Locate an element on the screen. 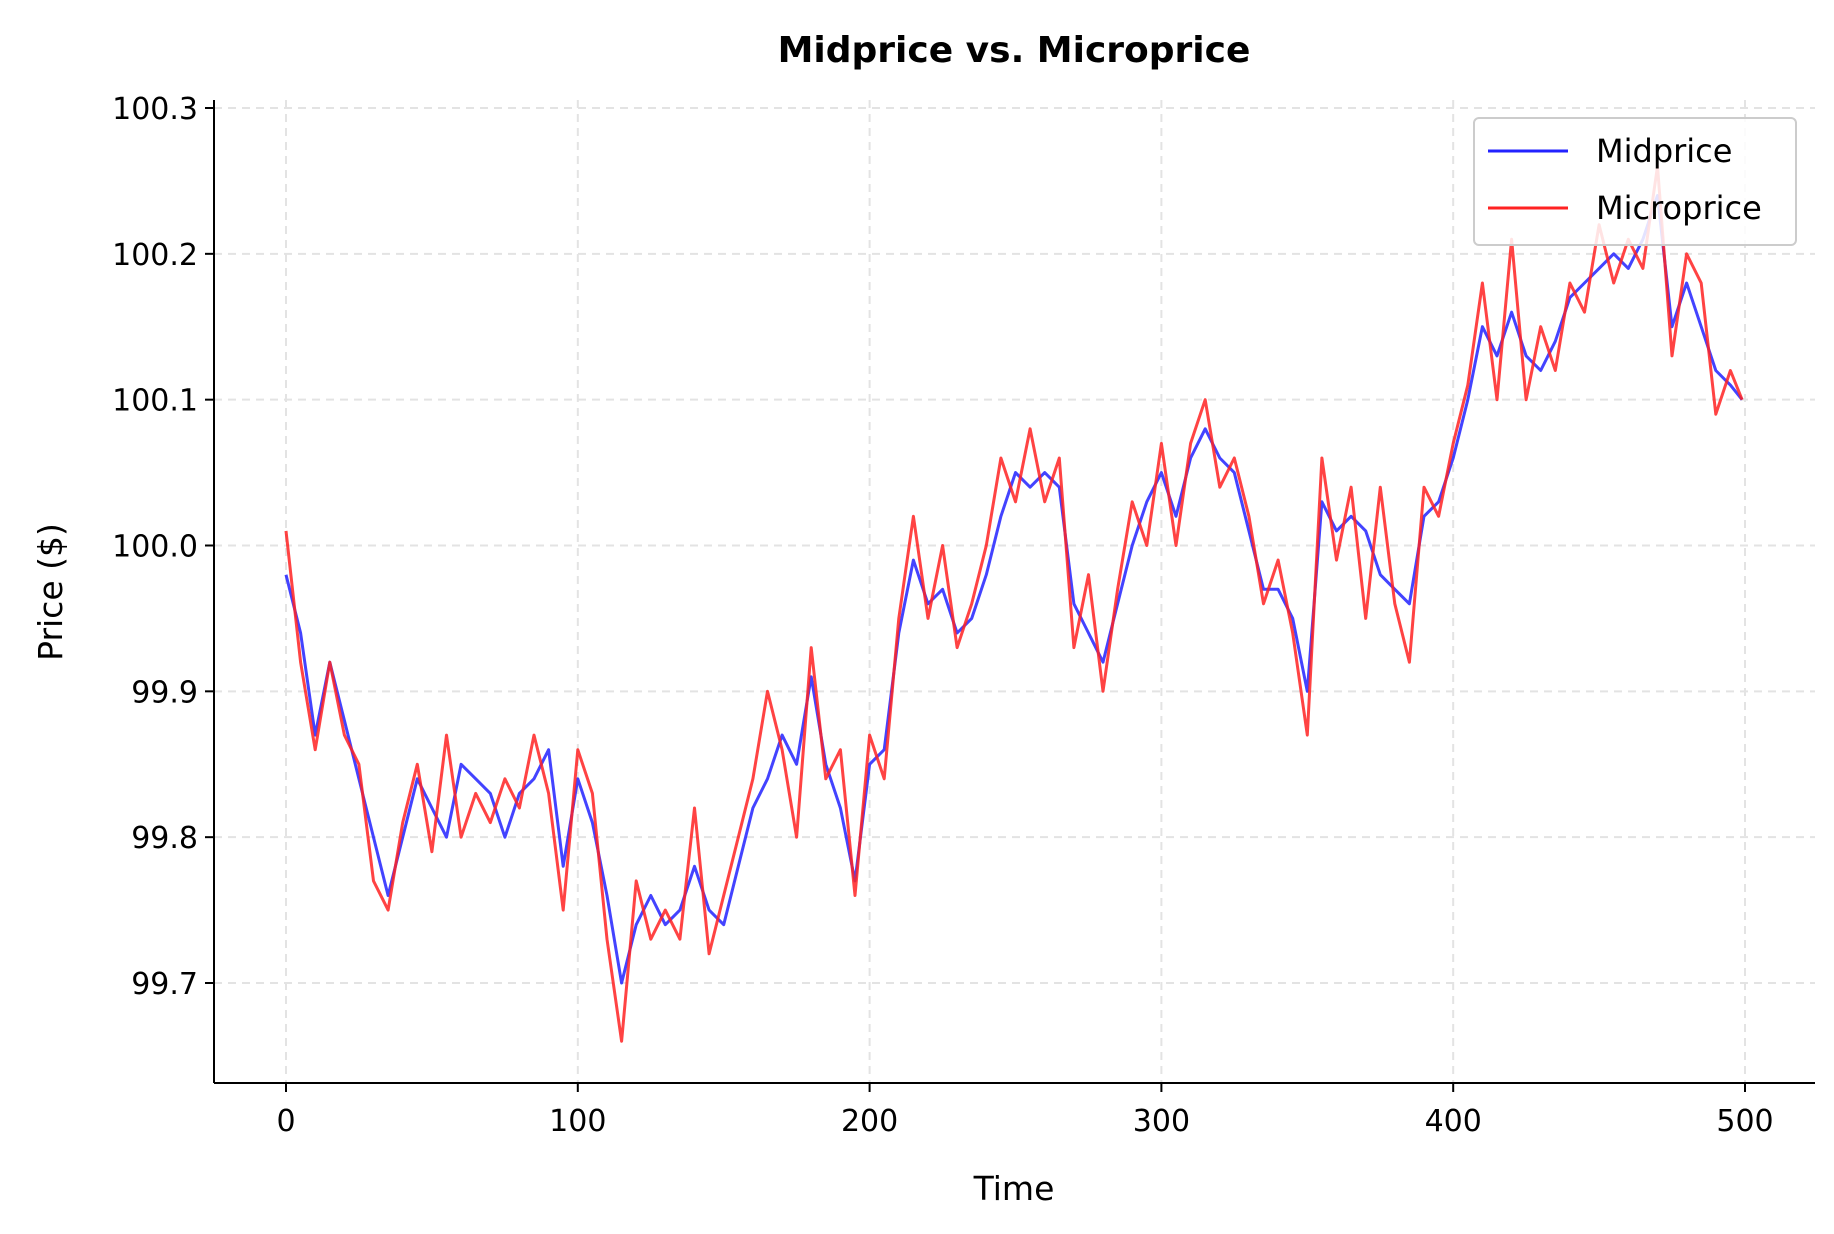 This screenshot has height=1234, width=1834. x-tick-label: 0 is located at coordinates (285, 1121).